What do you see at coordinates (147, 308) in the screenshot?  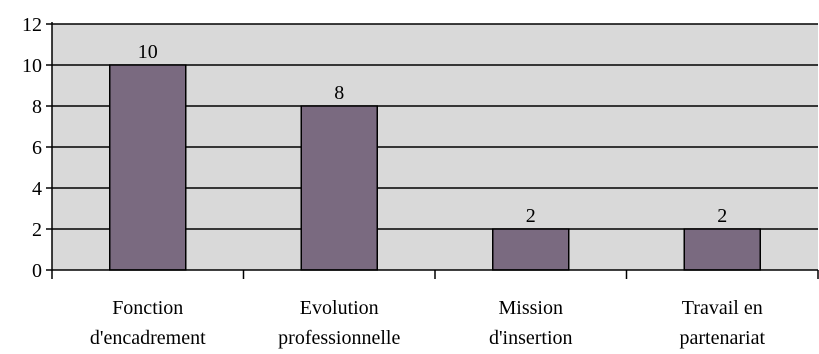 I see `category-label-line: Fonction` at bounding box center [147, 308].